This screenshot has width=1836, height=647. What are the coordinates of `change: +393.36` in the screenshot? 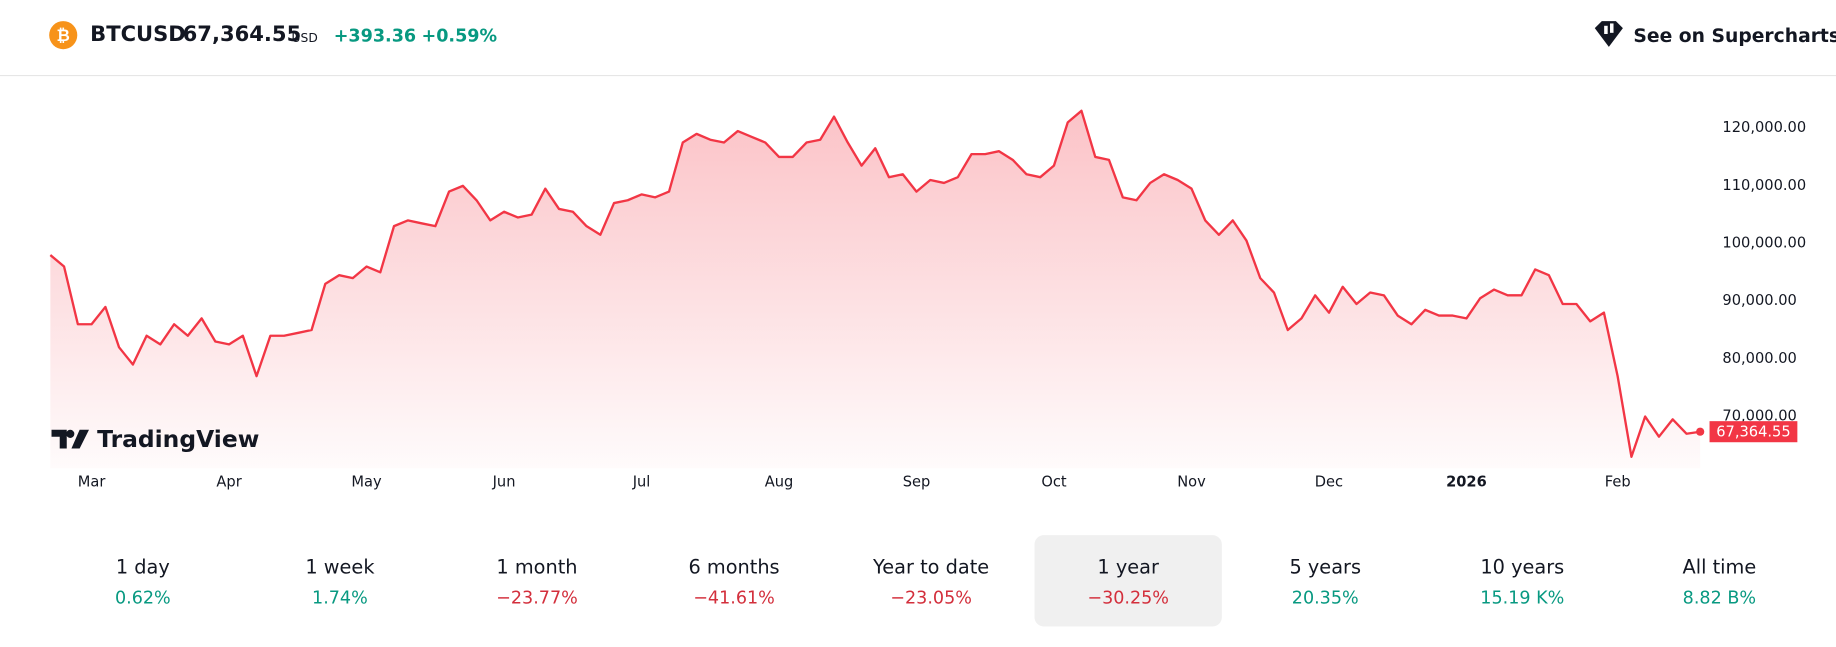 It's located at (375, 36).